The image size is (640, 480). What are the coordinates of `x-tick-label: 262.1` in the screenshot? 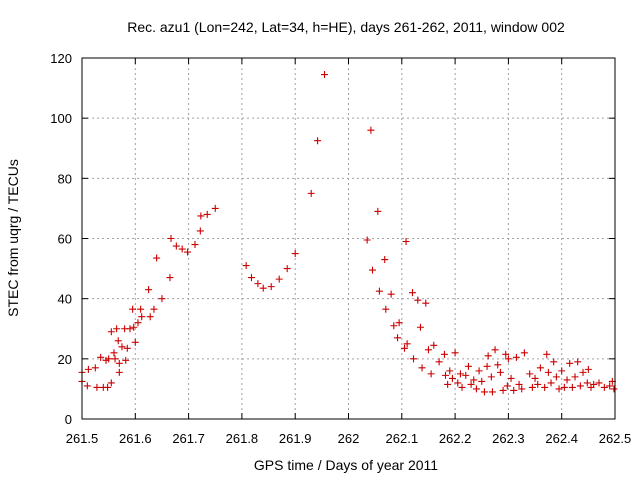 It's located at (402, 438).